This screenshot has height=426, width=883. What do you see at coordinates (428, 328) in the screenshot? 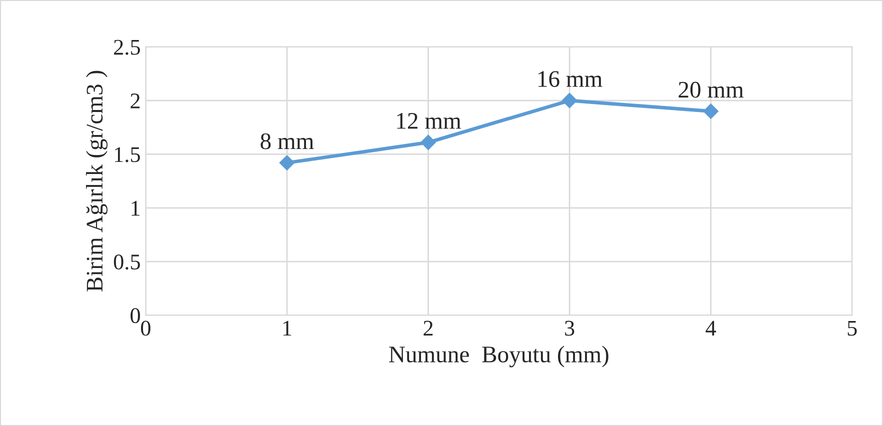
I see `x-tick-label: 2` at bounding box center [428, 328].